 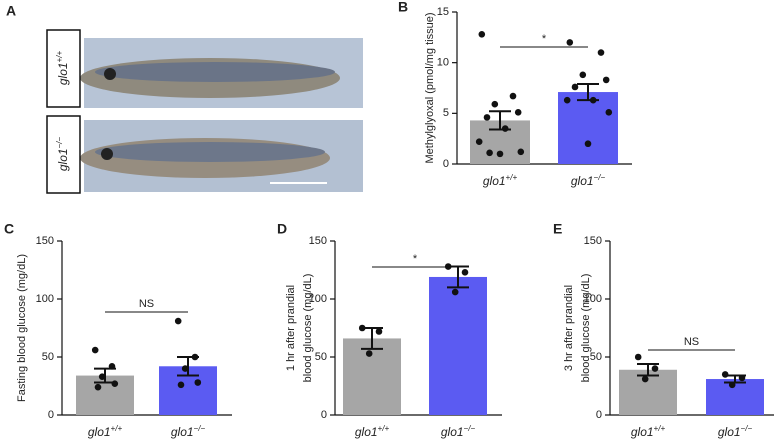 I want to click on y-tick-label: 5, so click(x=446, y=113).